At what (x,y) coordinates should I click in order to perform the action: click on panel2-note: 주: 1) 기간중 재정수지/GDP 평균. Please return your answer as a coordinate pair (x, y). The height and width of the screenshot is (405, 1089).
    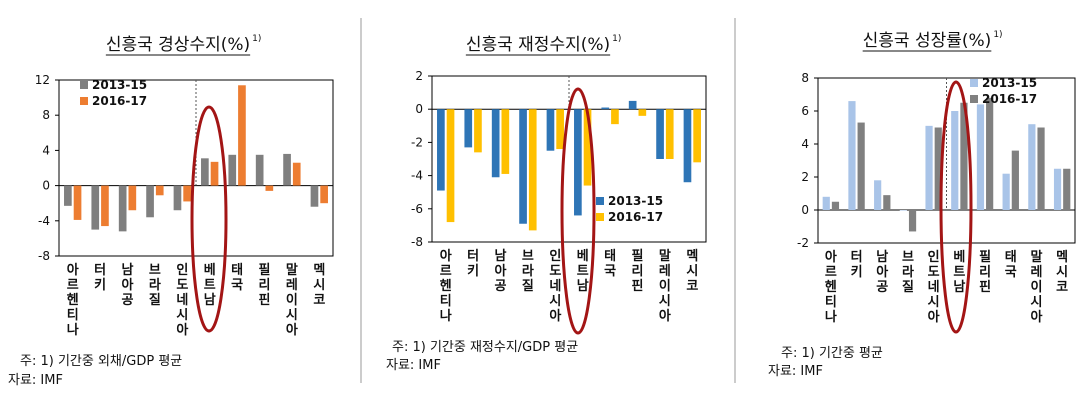
    Looking at the image, I should click on (485, 347).